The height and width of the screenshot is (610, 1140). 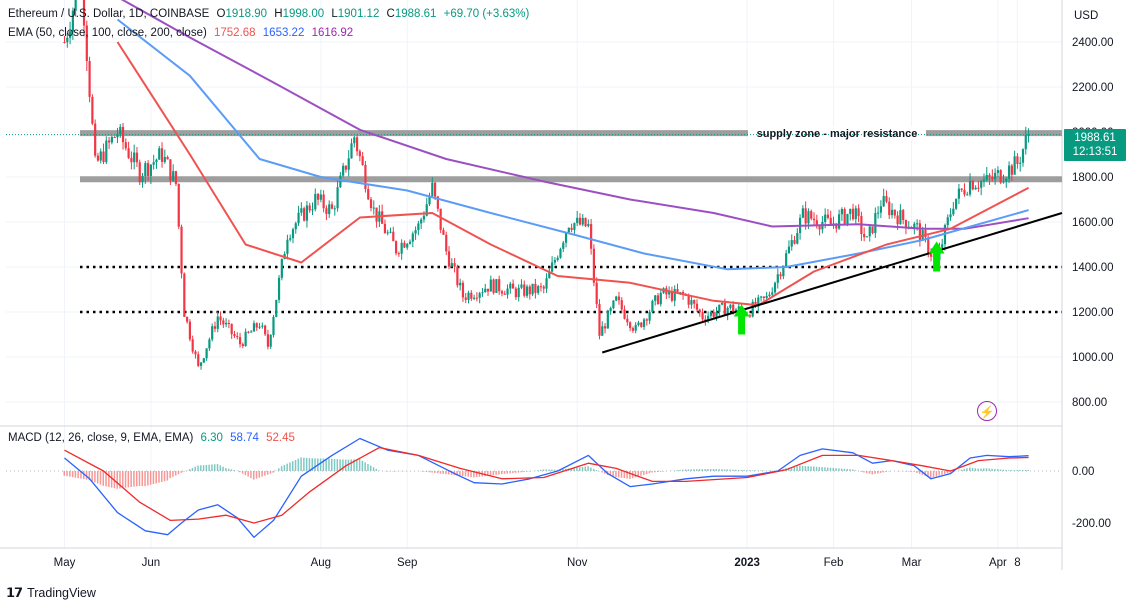 What do you see at coordinates (109, 14) in the screenshot?
I see `symbol-title: Ethereum / U.S. Dollar, 1D, COINBASE` at bounding box center [109, 14].